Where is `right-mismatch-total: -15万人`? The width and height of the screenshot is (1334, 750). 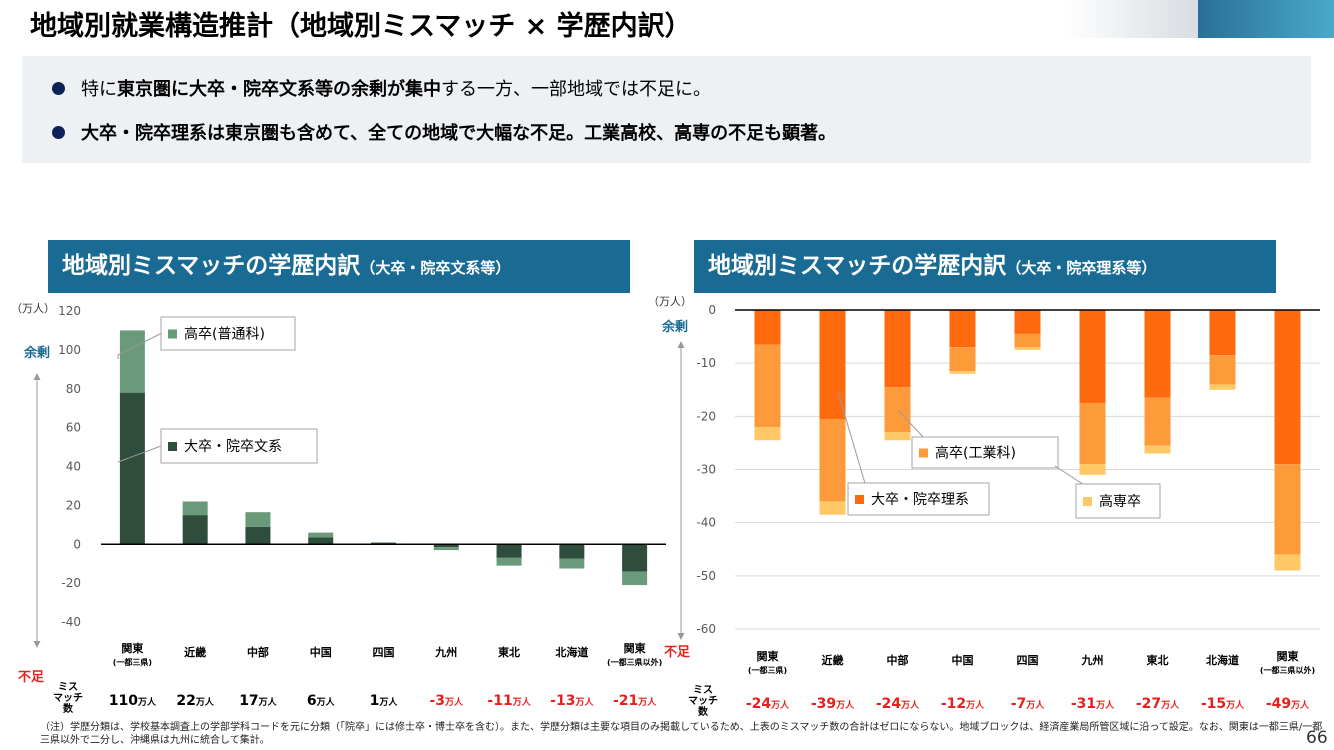
right-mismatch-total: -15万人 is located at coordinates (1223, 704).